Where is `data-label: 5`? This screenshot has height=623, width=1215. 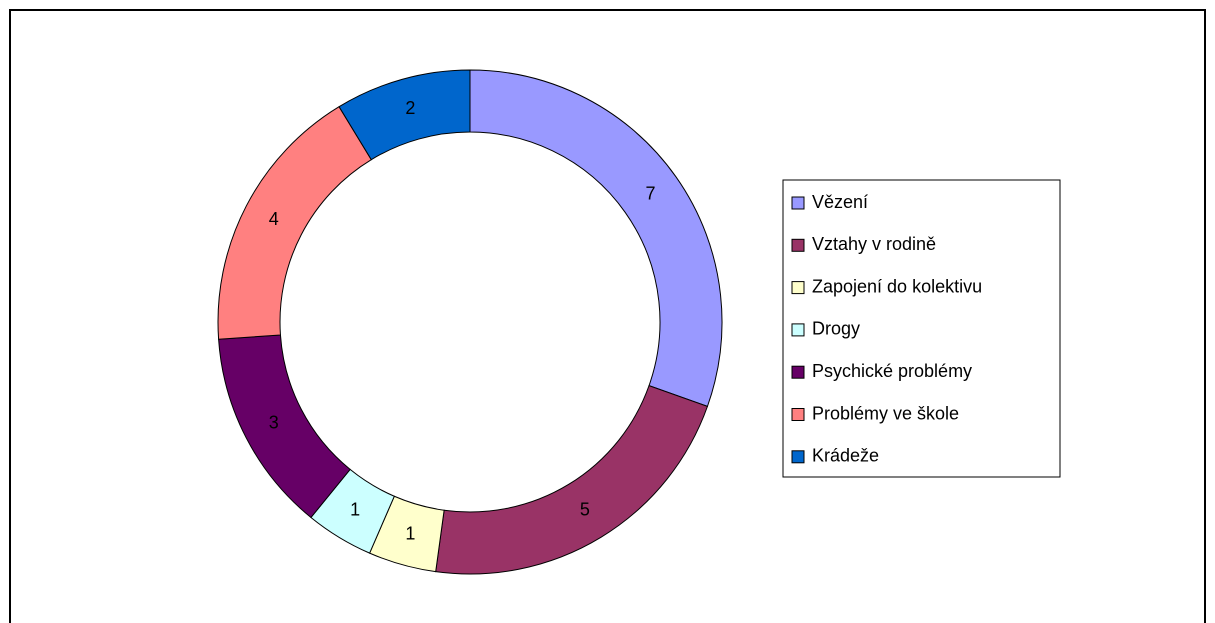 data-label: 5 is located at coordinates (585, 510).